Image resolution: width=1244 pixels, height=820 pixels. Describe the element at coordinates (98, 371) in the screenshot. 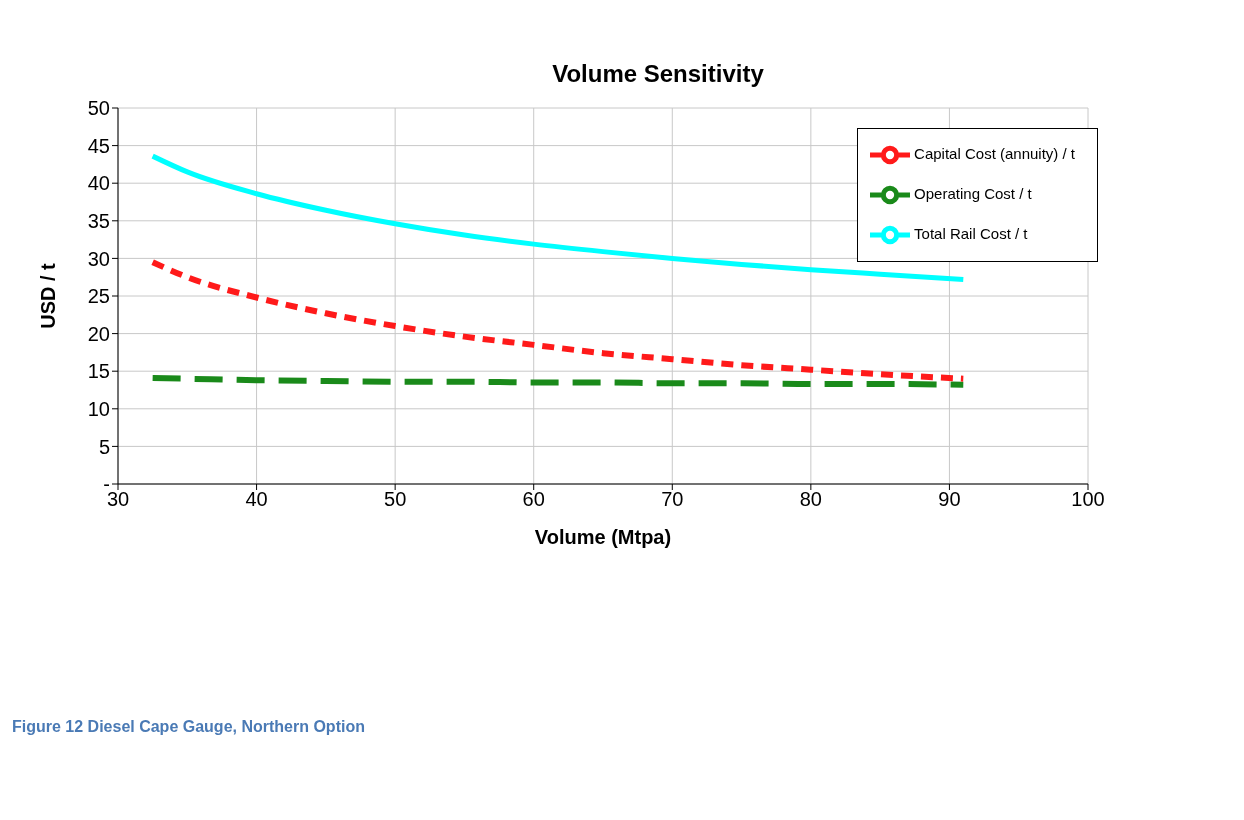

I see `y-tick-label: 15` at that location.